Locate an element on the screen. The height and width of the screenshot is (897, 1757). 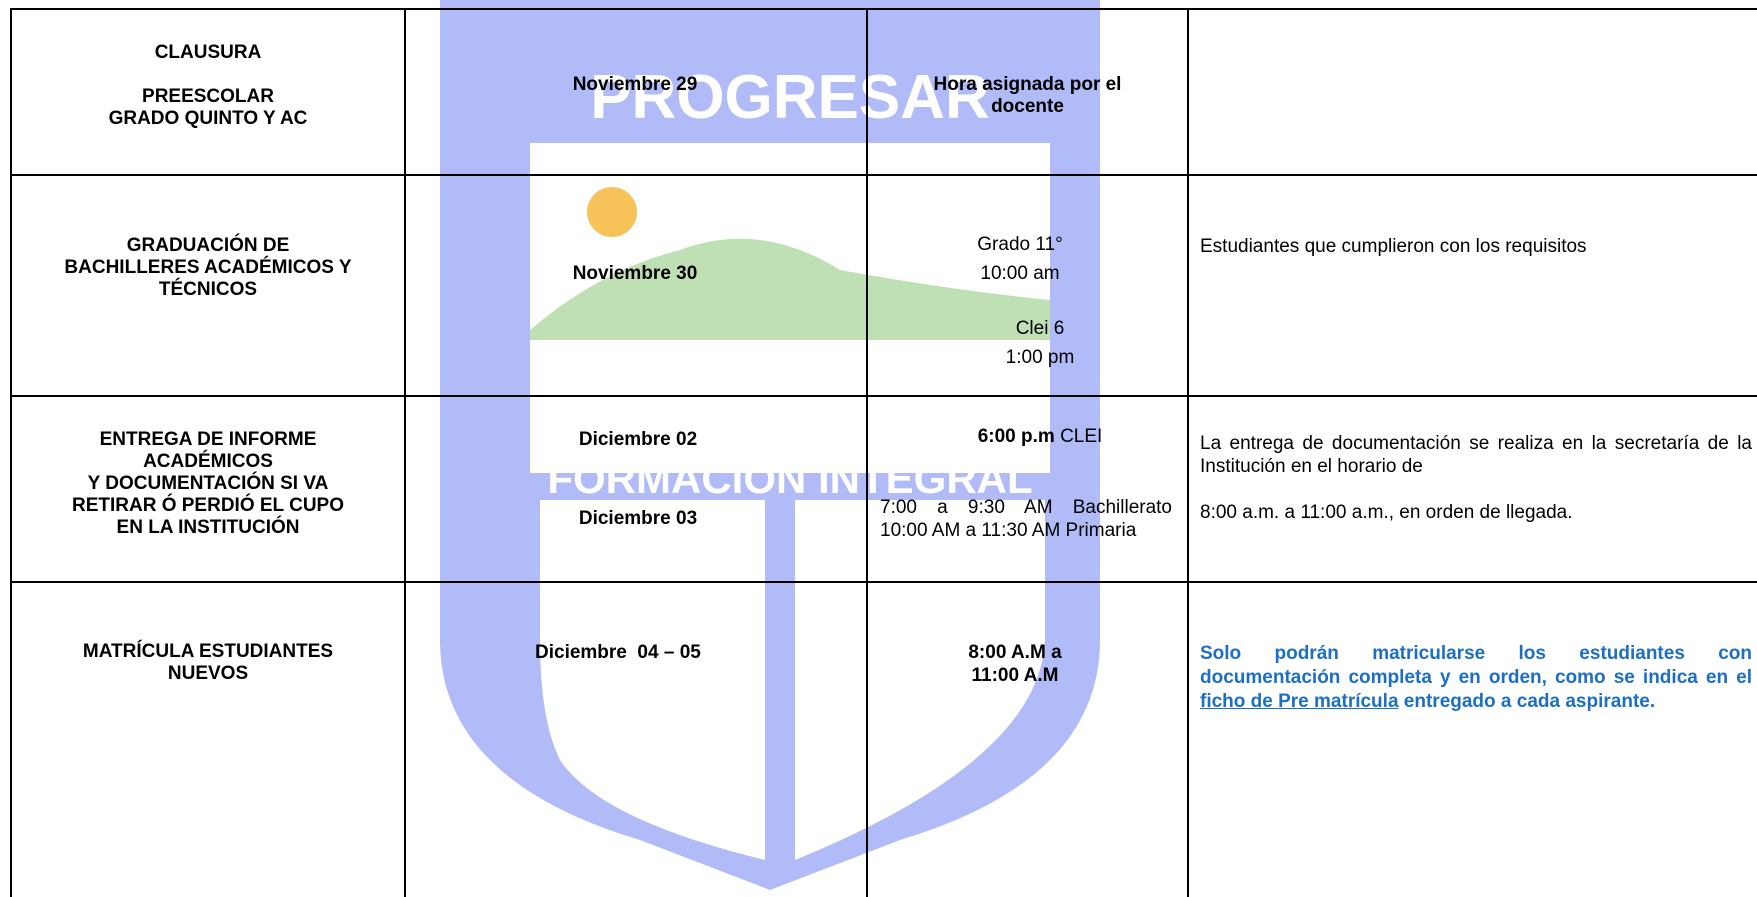
text: CLEI is located at coordinates (1081, 436).